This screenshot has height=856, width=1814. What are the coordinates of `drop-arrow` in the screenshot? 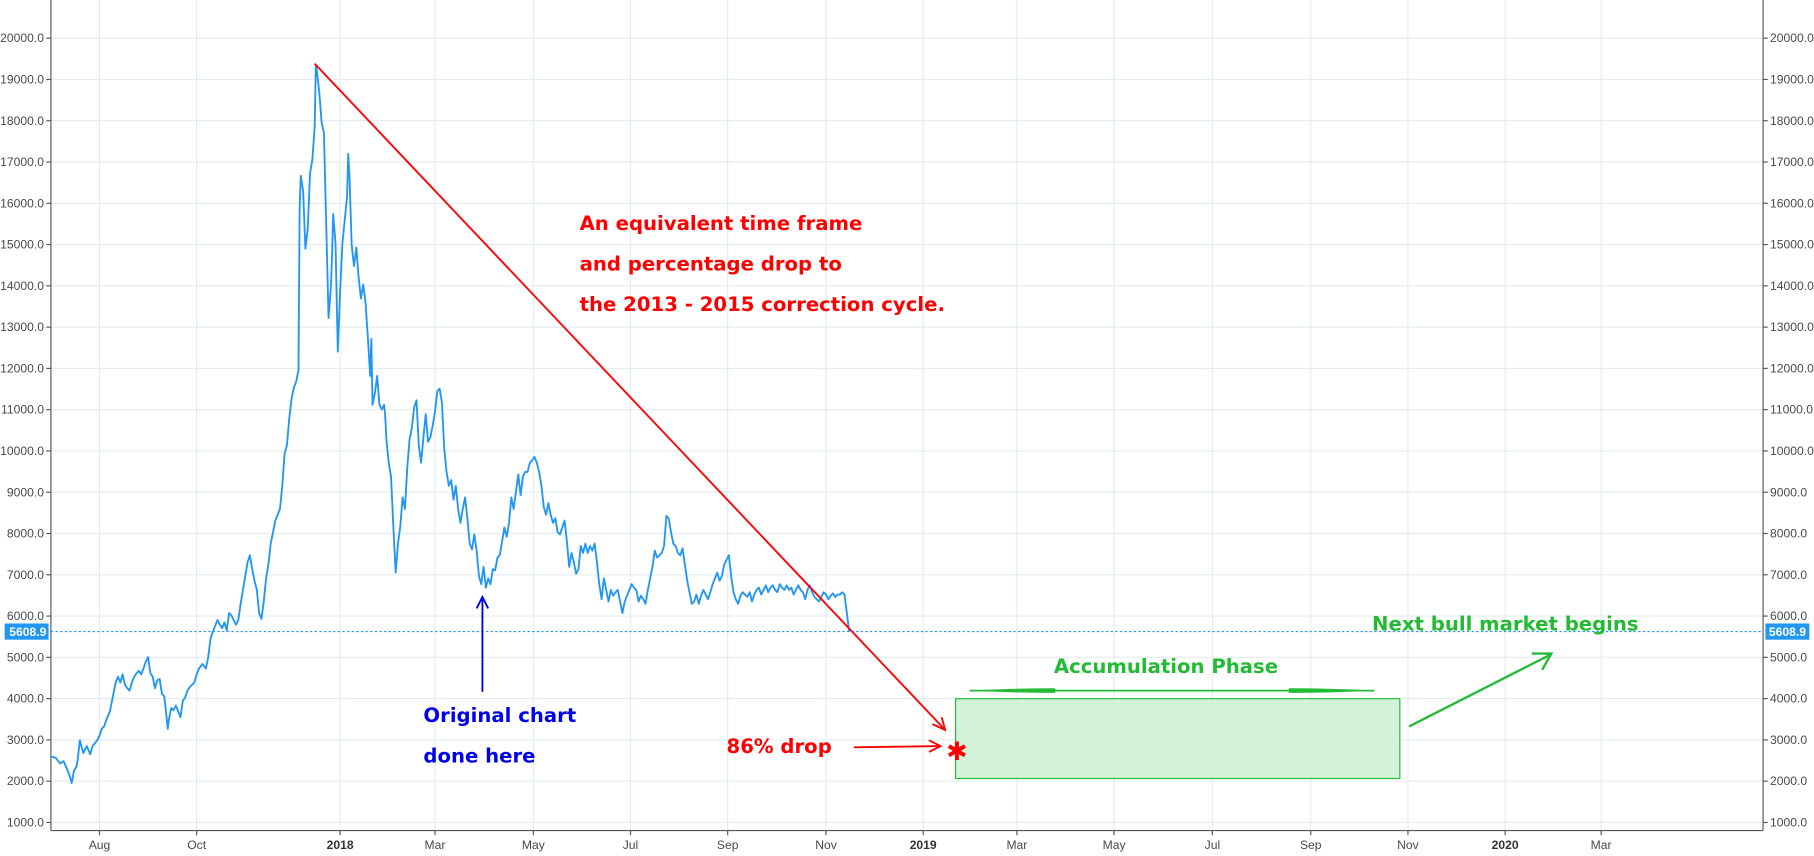 It's located at (896, 747).